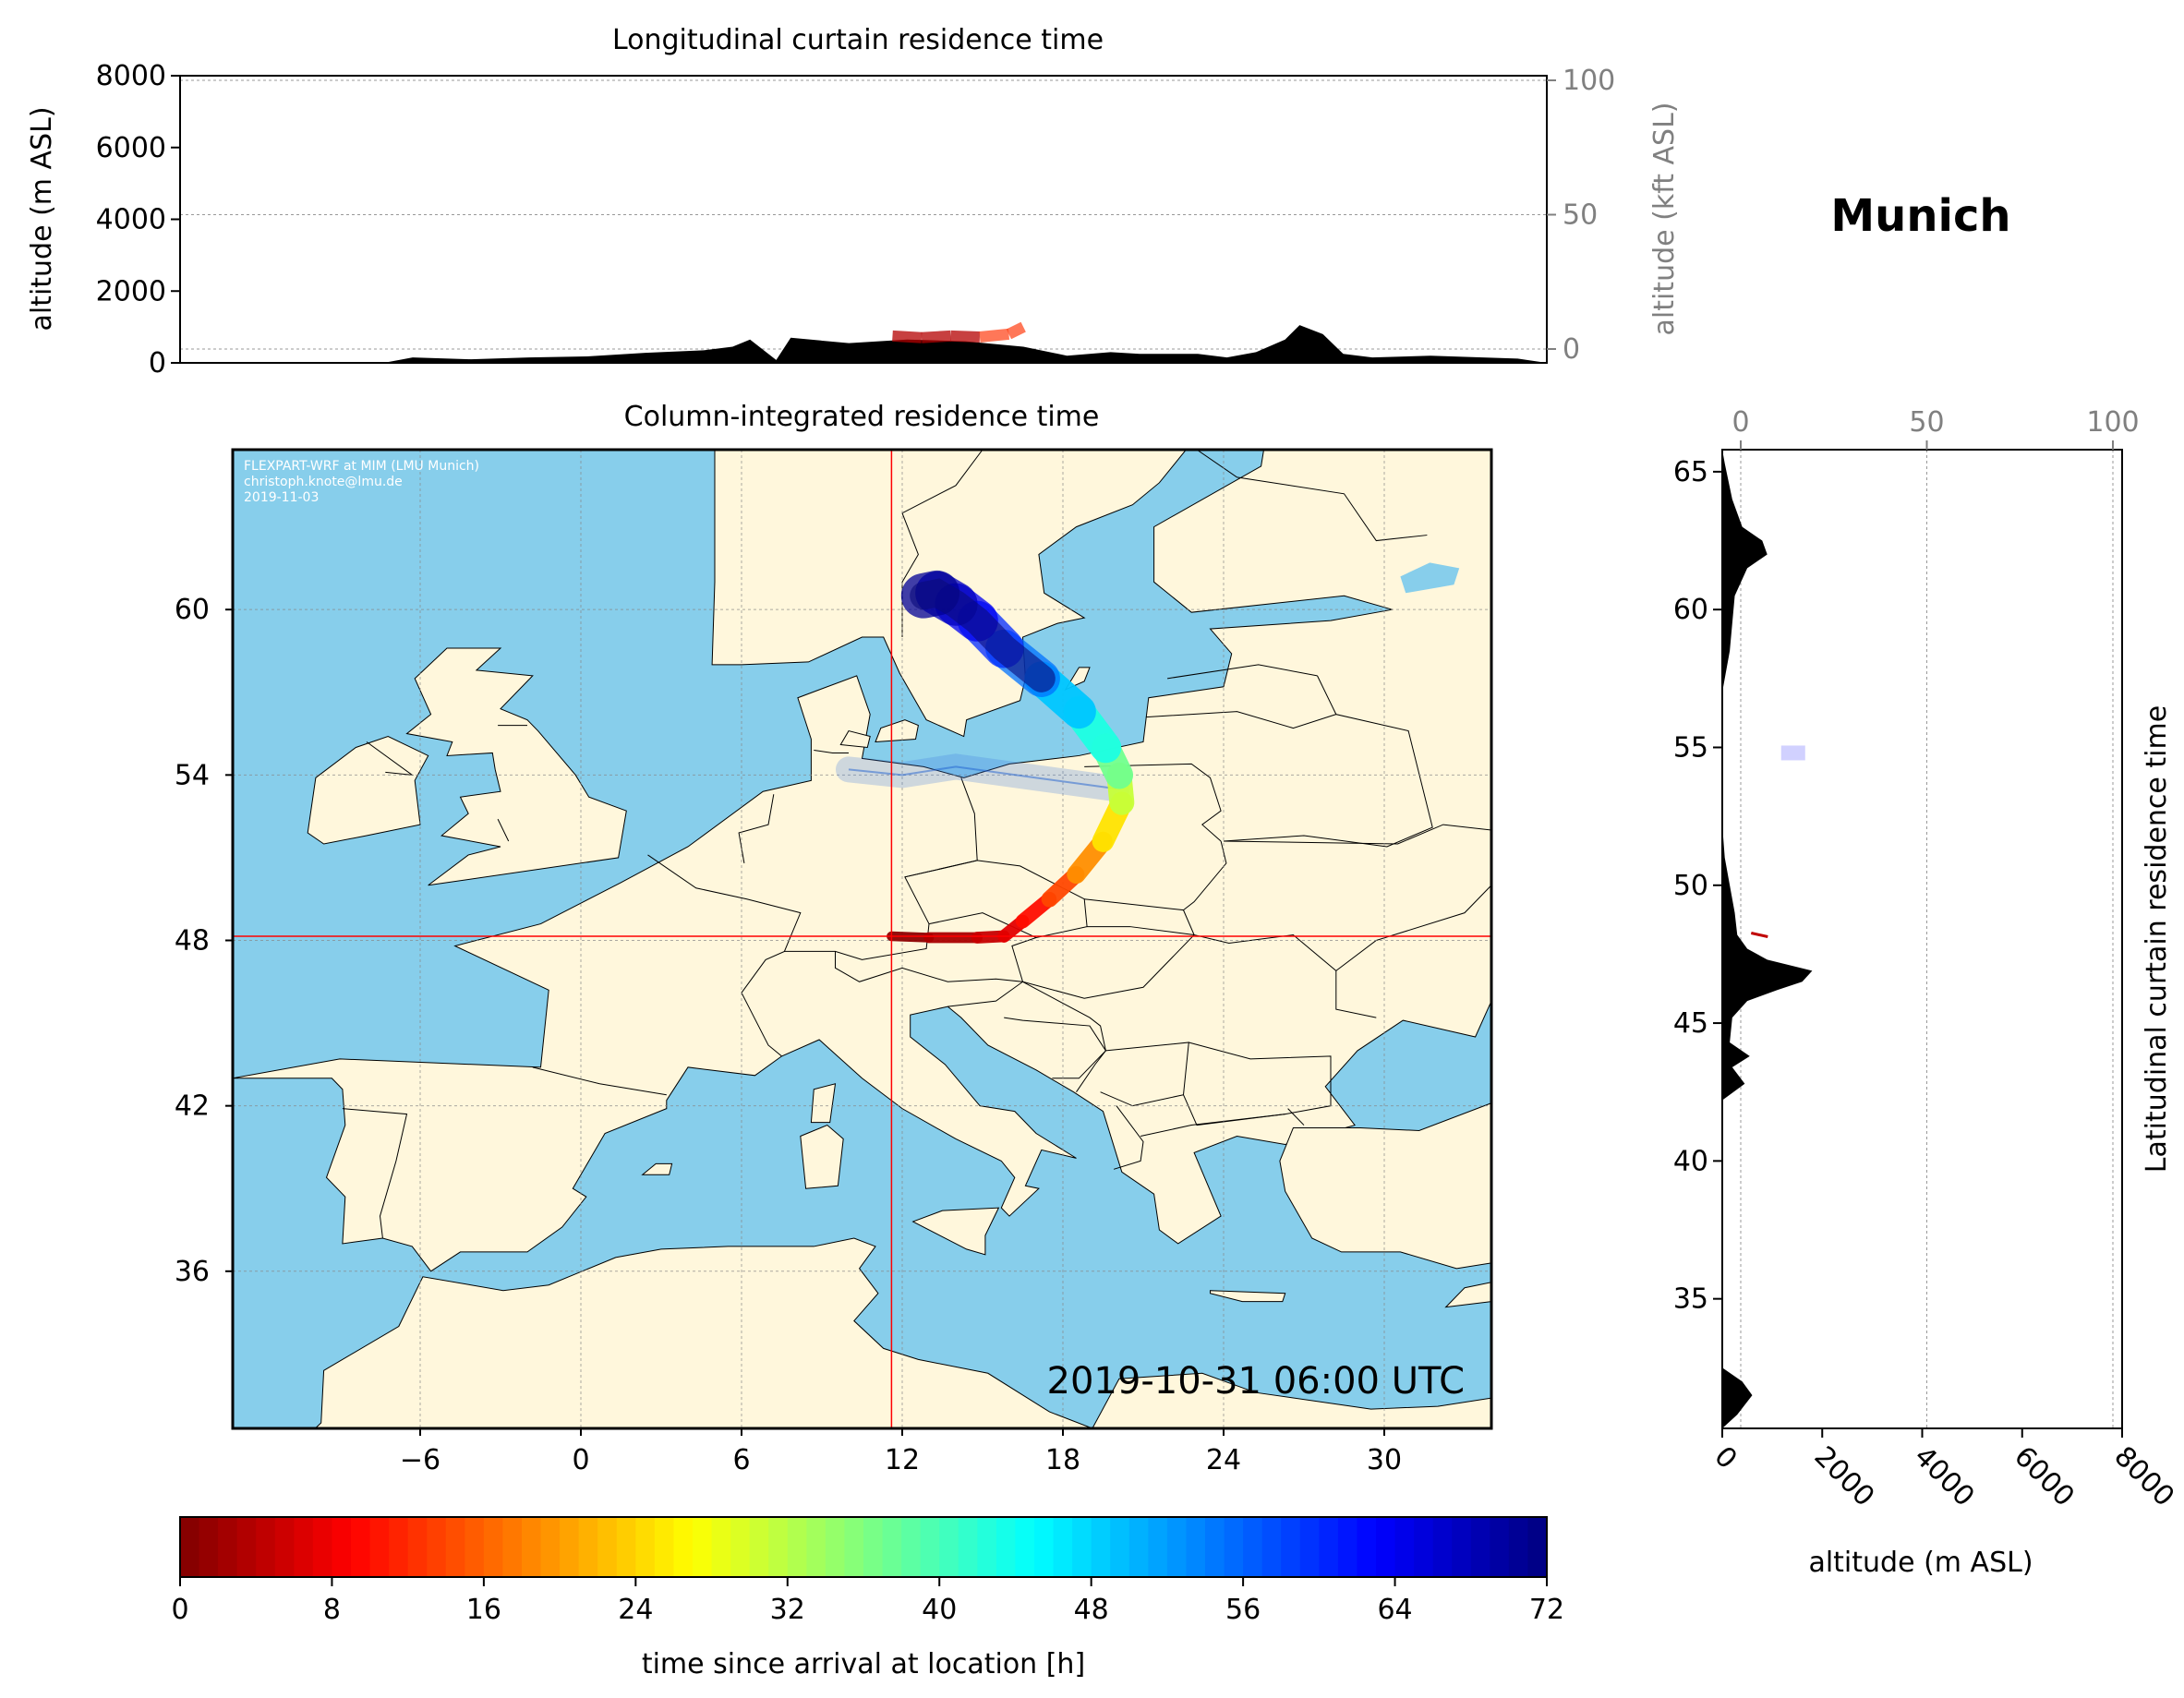  I want to click on longitudinal-ytick-label: 8000, so click(131, 76).